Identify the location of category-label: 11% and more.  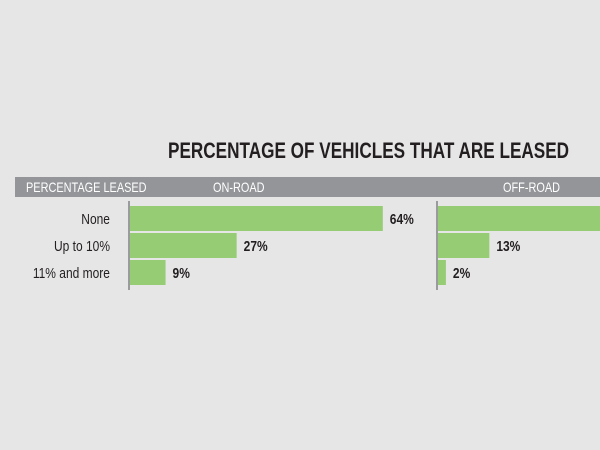
(71, 273).